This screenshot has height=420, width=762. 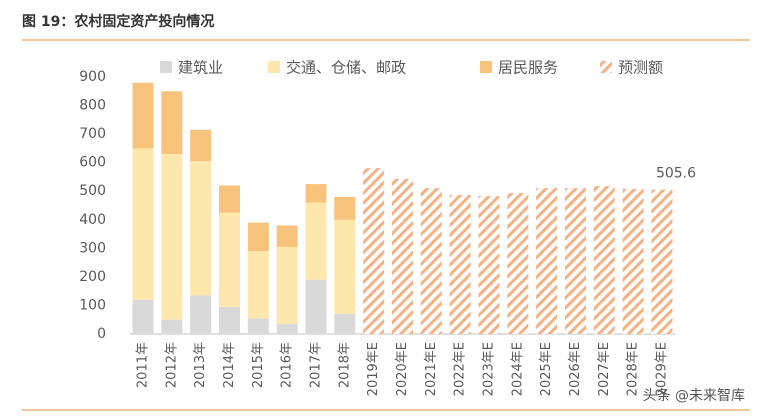 I want to click on y-tick-label: 900, so click(x=92, y=77).